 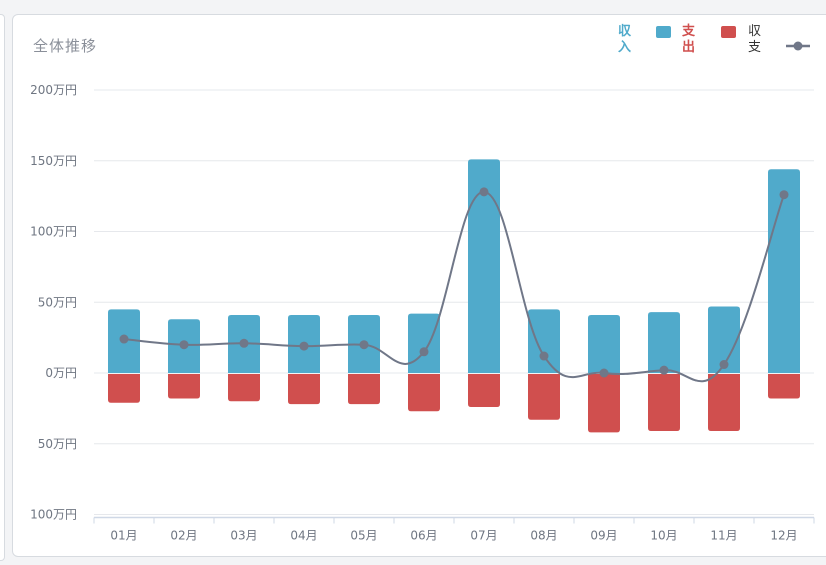 What do you see at coordinates (543, 536) in the screenshot?
I see `x-tick-label: 08月` at bounding box center [543, 536].